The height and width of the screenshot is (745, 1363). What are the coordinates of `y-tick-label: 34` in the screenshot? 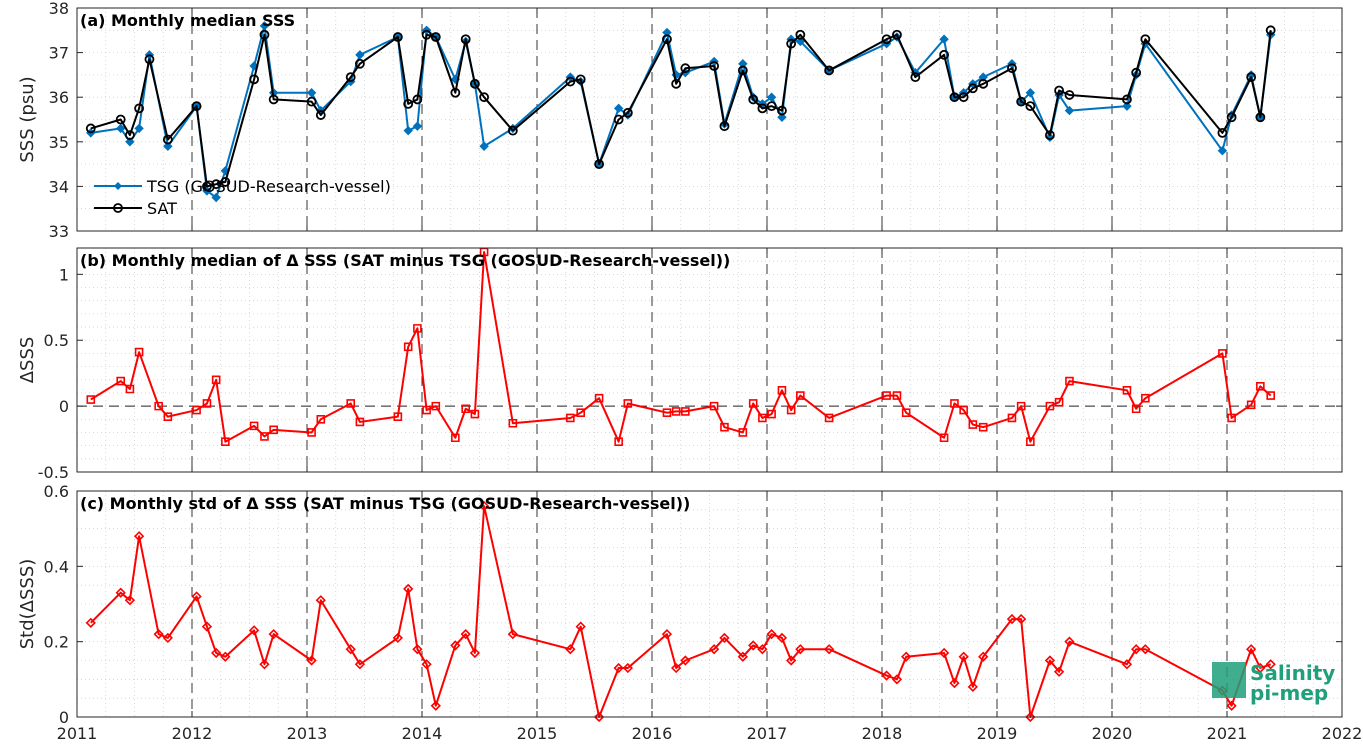 It's located at (59, 186).